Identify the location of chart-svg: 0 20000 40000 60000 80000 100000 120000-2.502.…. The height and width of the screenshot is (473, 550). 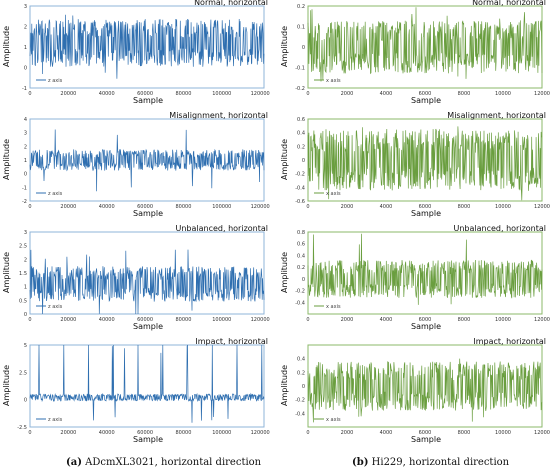
(143, 389).